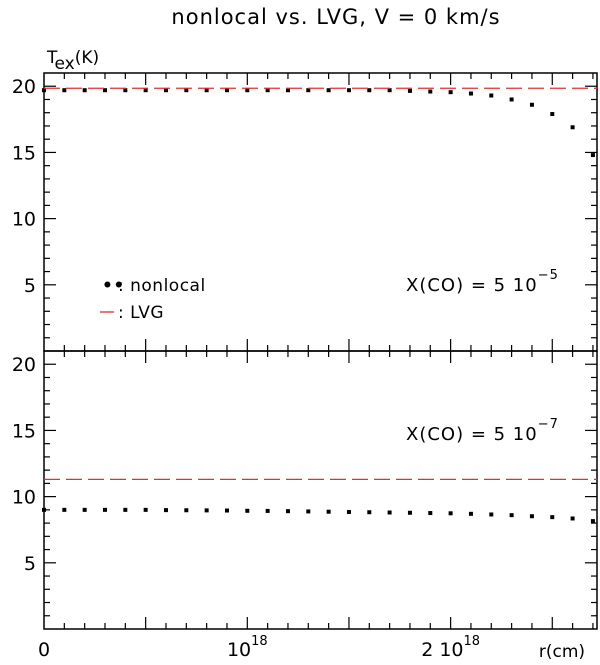 Image resolution: width=600 pixels, height=665 pixels. Describe the element at coordinates (239, 650) in the screenshot. I see `x-tick-label-base: 10` at that location.